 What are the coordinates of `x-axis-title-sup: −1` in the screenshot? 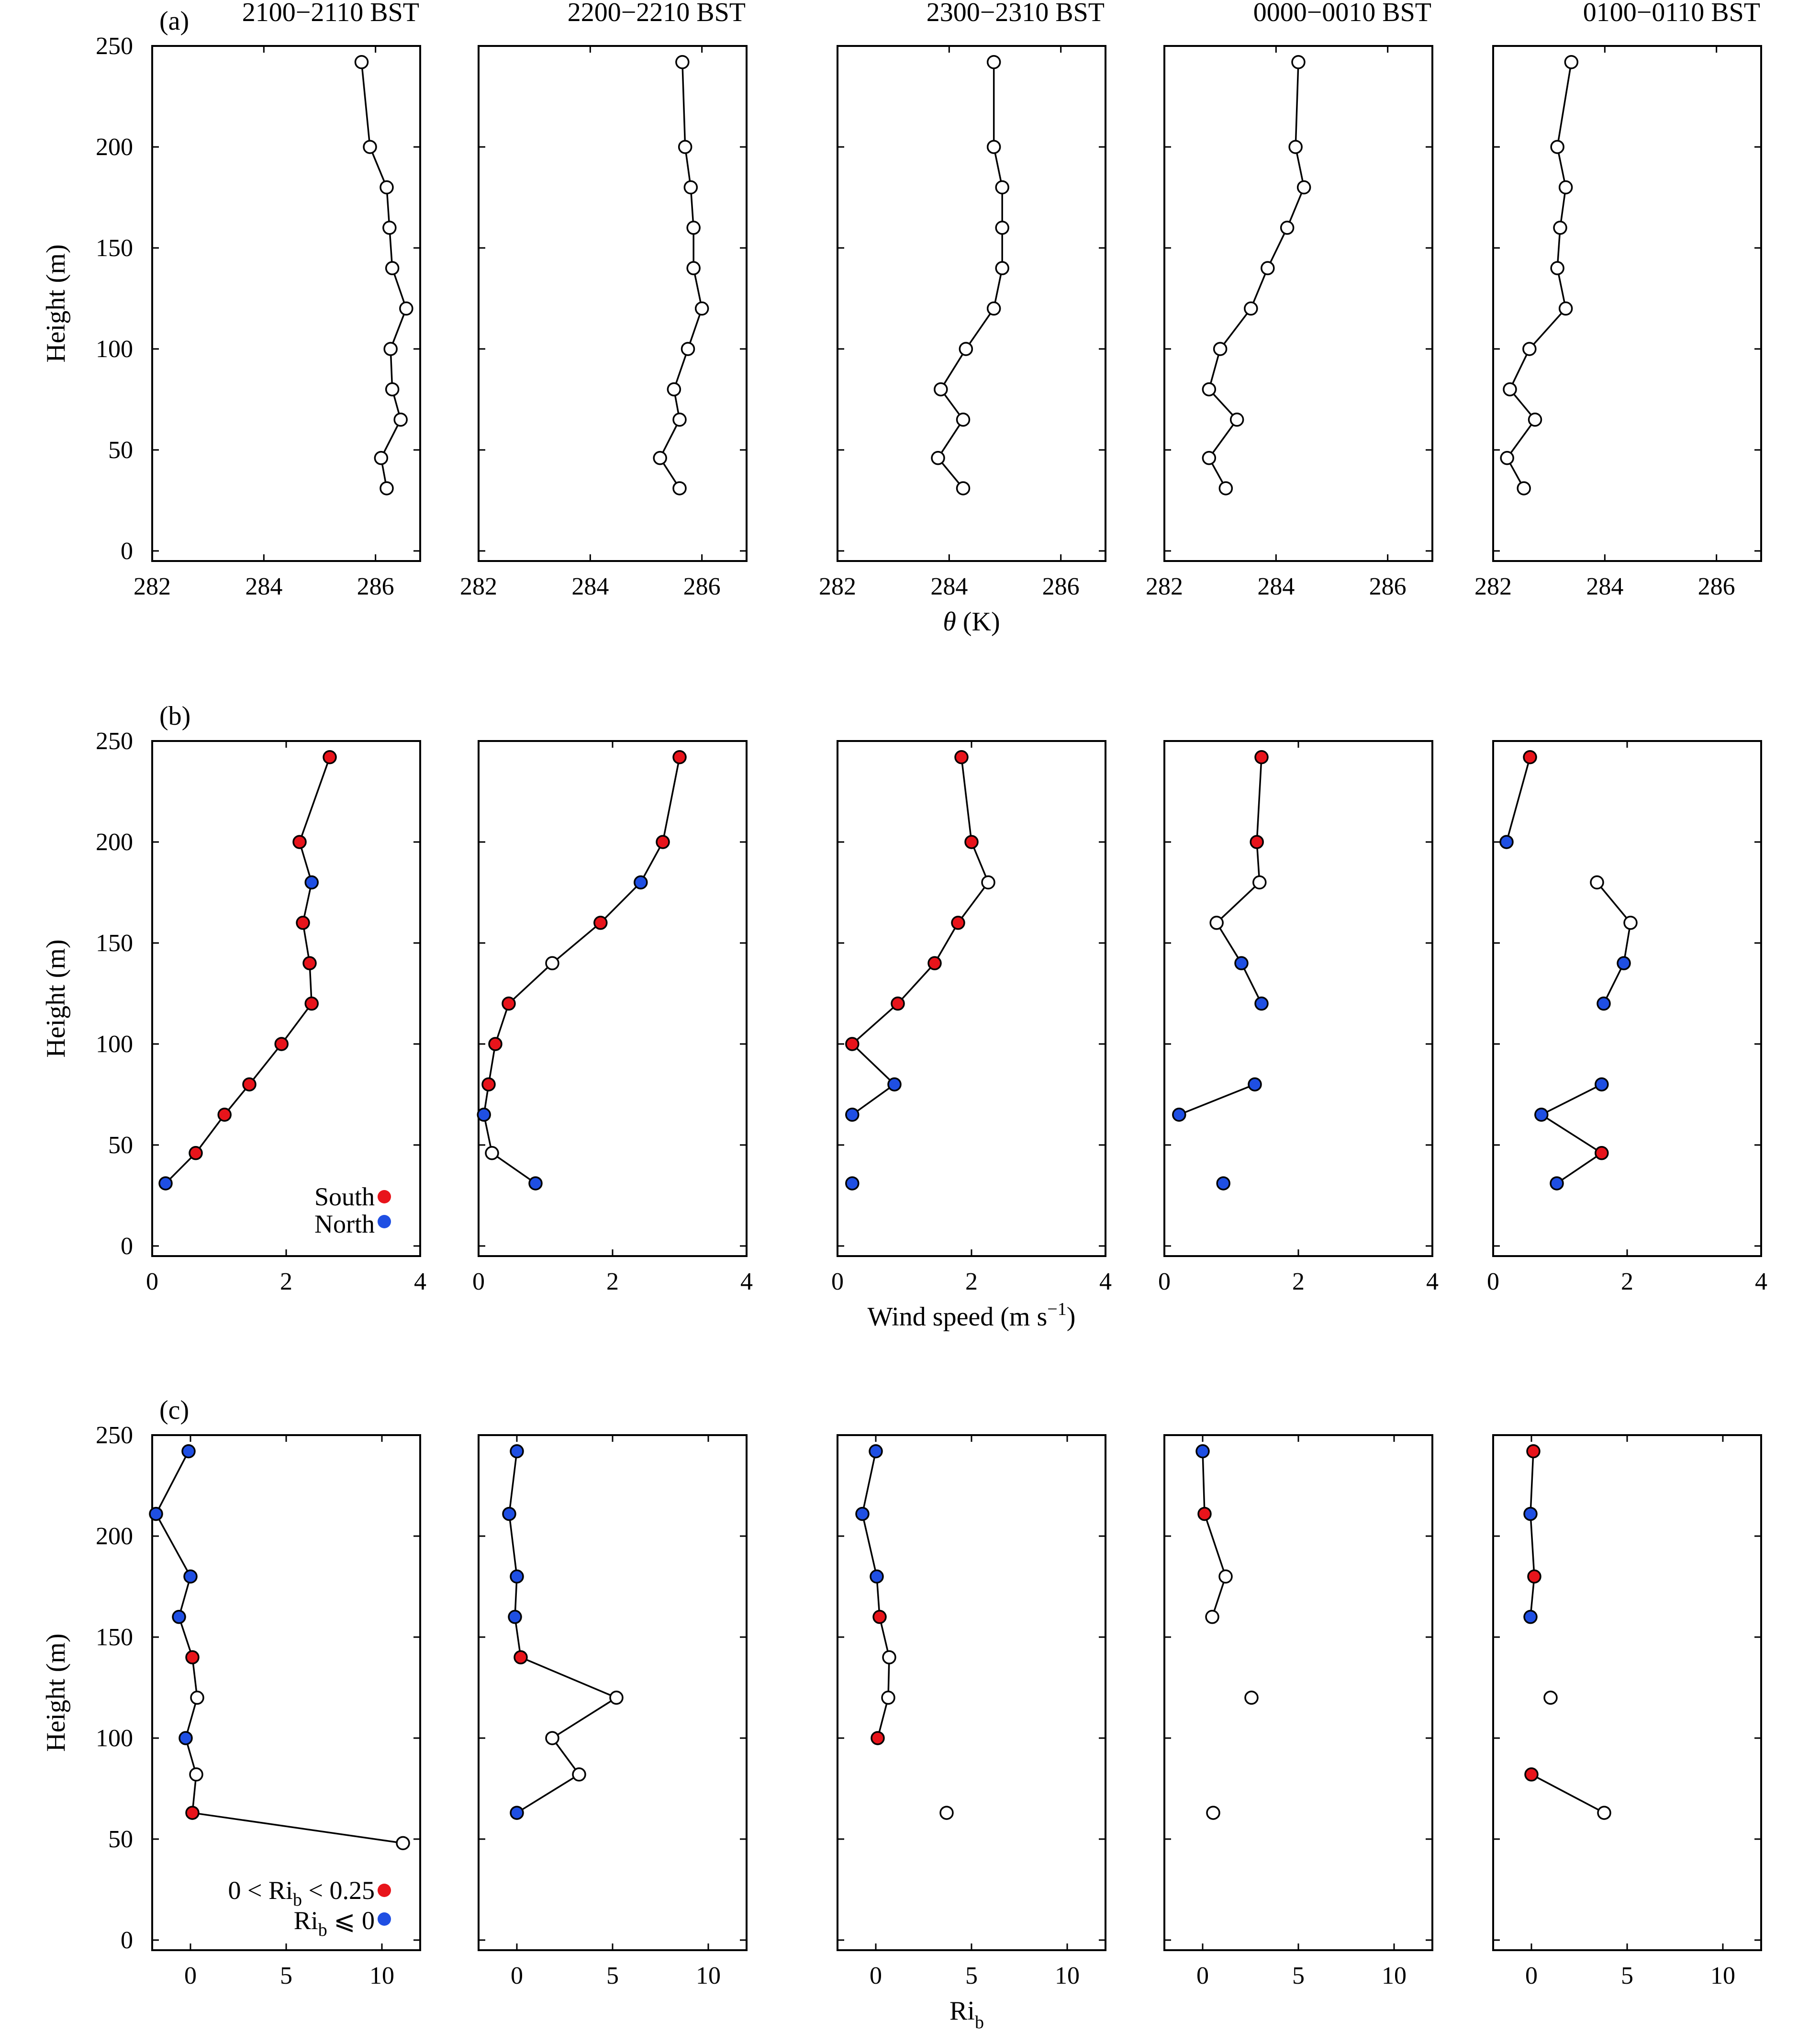 It's located at (1056, 1309).